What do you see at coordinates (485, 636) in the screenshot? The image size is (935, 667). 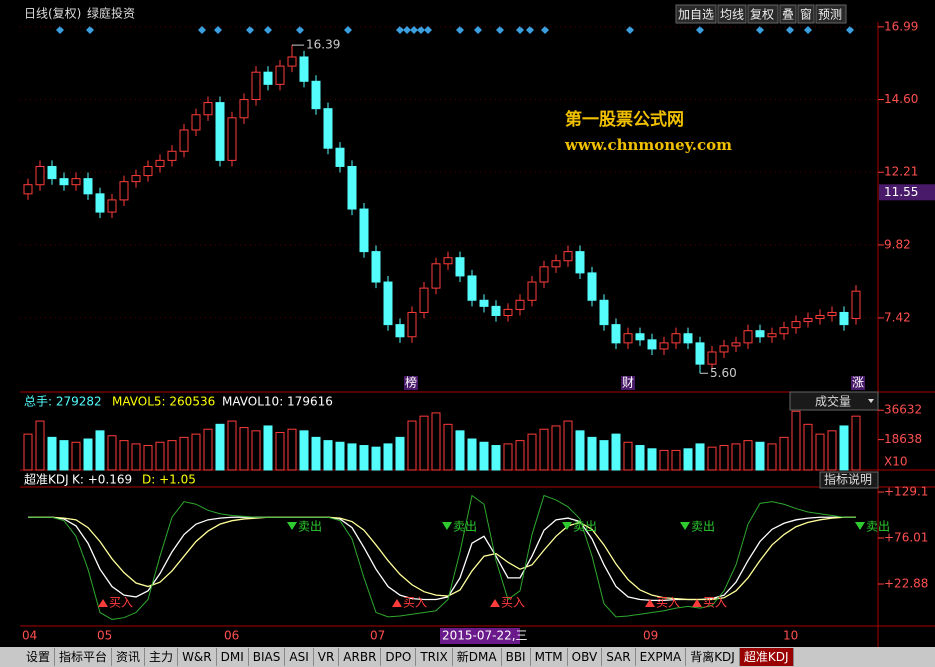 I see `cursor-date: 2015-07-22,三` at bounding box center [485, 636].